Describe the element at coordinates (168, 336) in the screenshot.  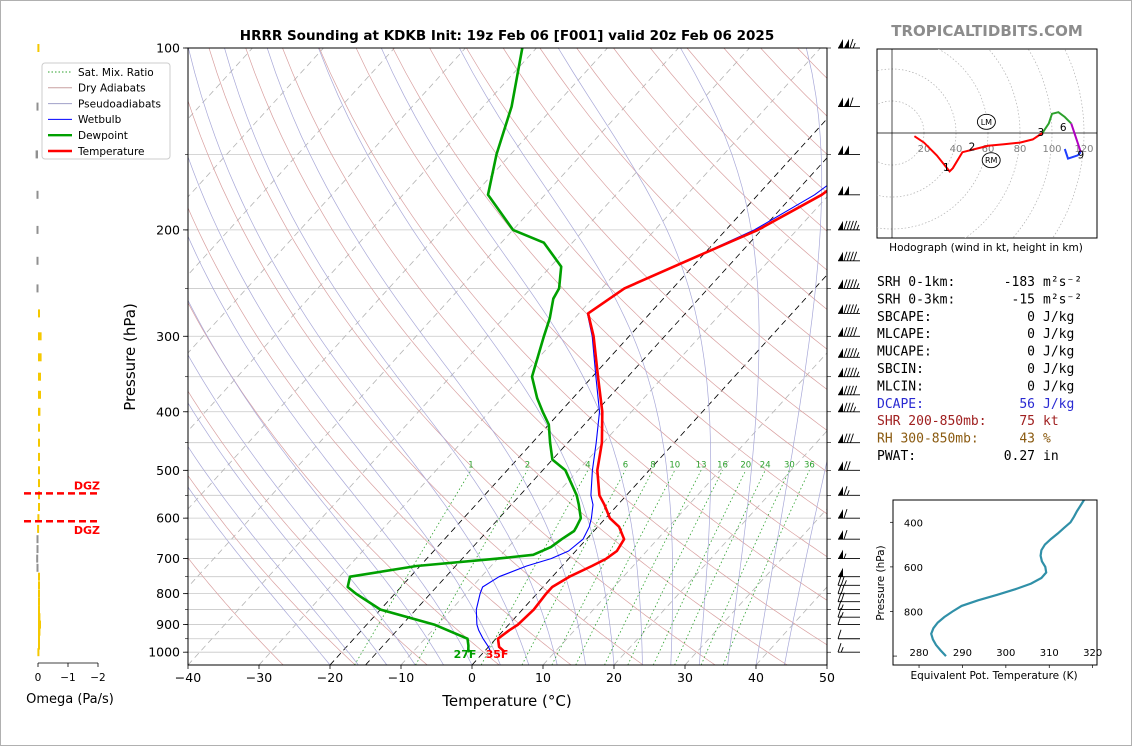
I see `y-tick-label: 300` at that location.